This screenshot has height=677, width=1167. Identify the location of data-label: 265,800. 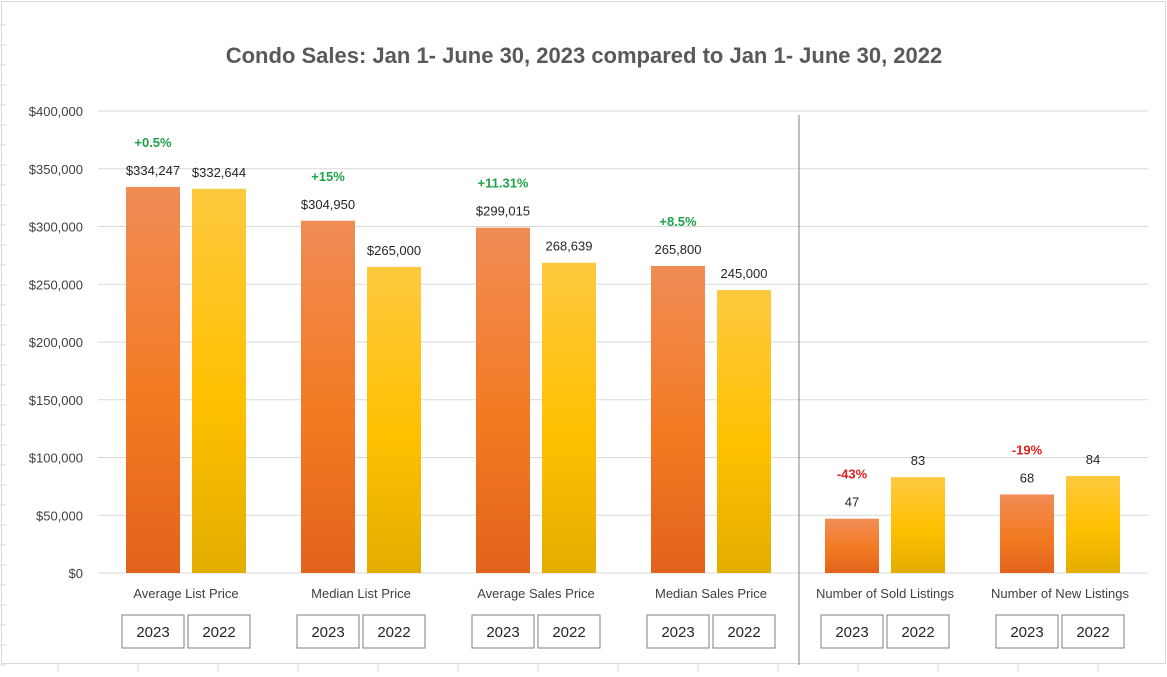
(678, 249).